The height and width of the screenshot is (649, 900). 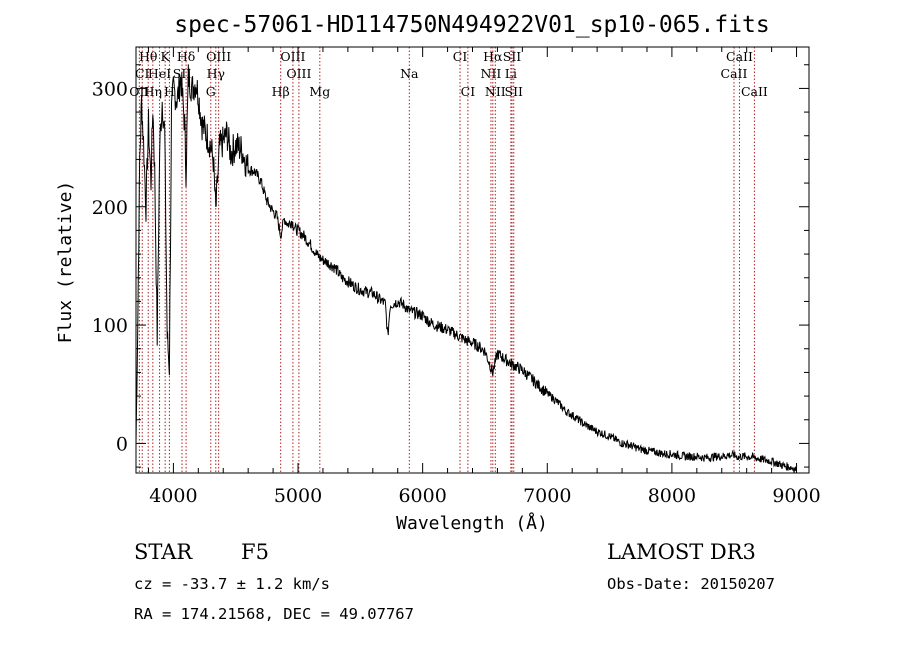 What do you see at coordinates (163, 552) in the screenshot?
I see `object-class: STAR` at bounding box center [163, 552].